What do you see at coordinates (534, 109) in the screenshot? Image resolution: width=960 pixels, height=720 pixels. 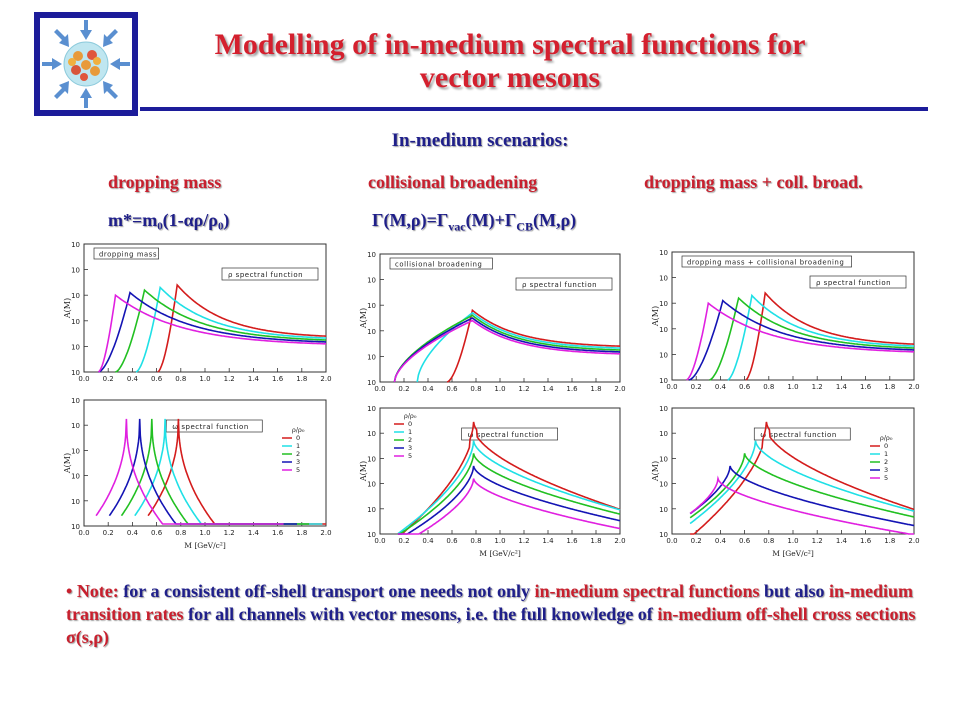 I see `header-rule` at bounding box center [534, 109].